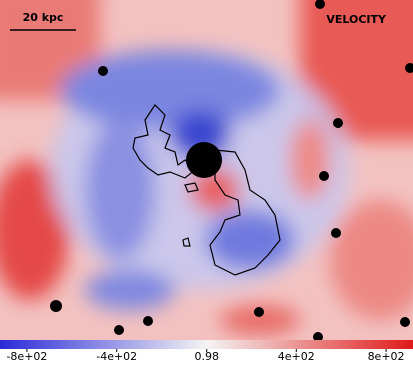 The image size is (413, 369). What do you see at coordinates (116, 356) in the screenshot?
I see `colorbar-tick-label: -4e+02` at bounding box center [116, 356].